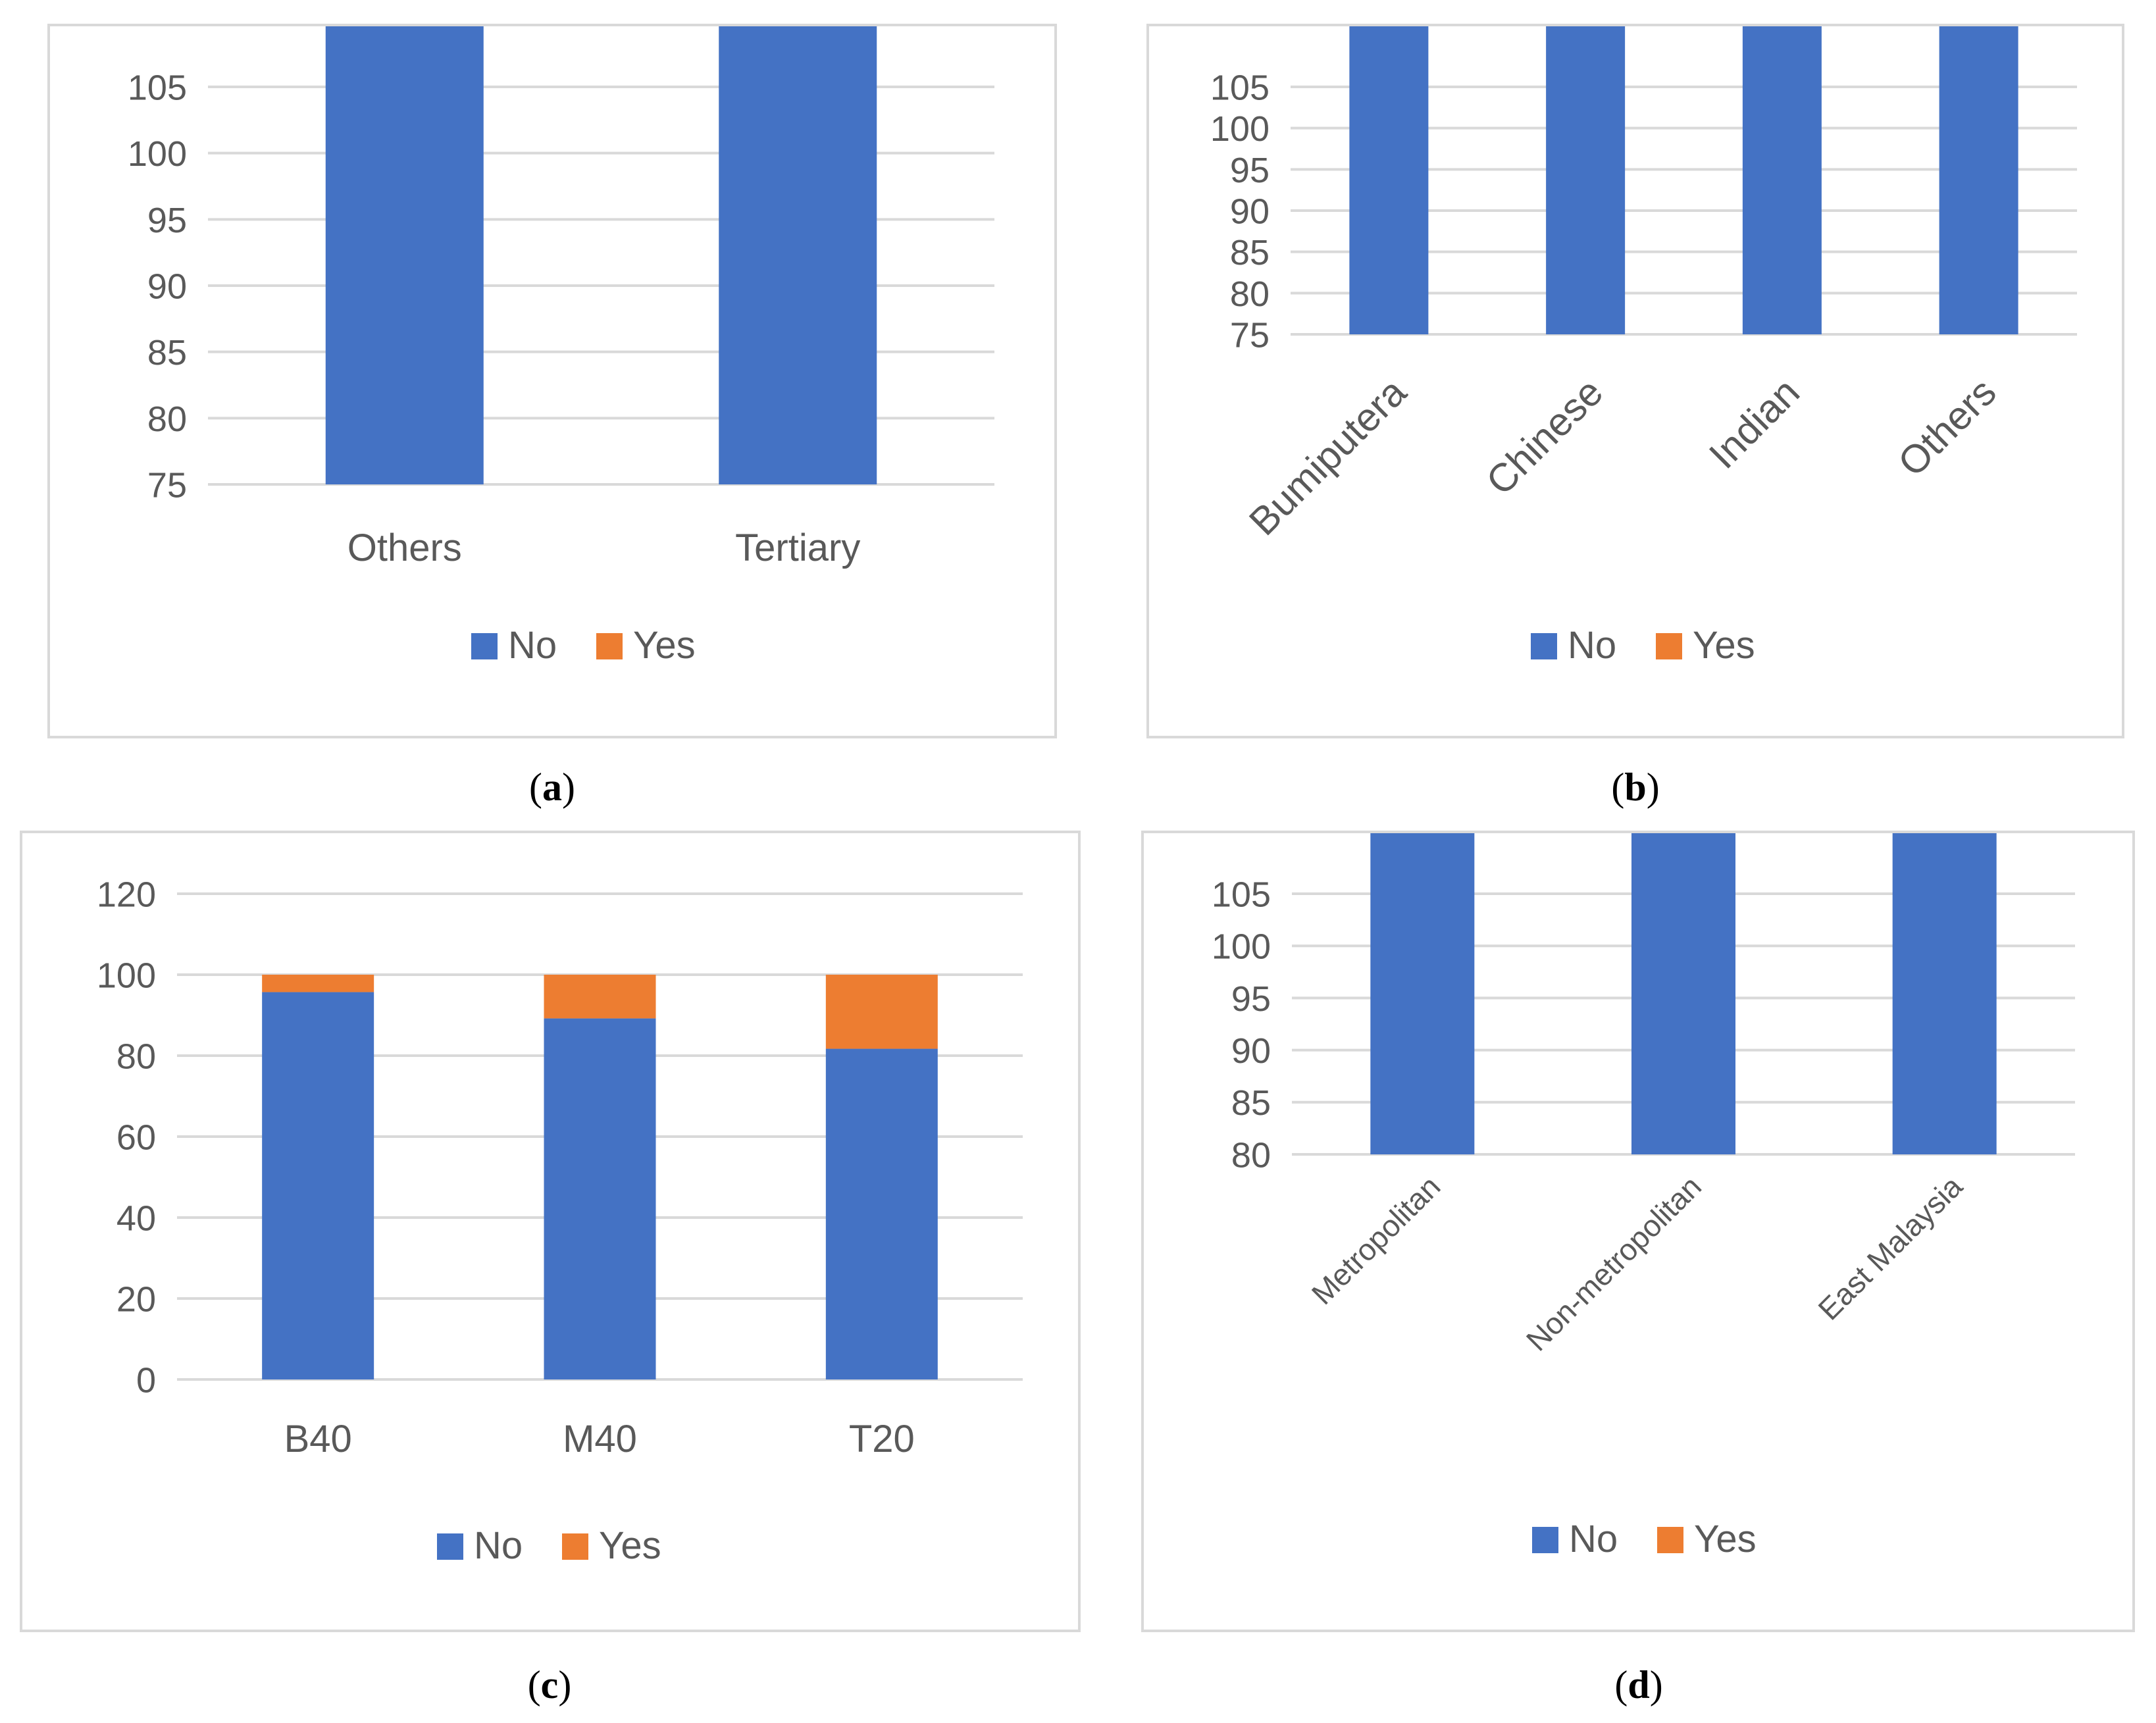  I want to click on caption-d: (d), so click(1638, 1685).